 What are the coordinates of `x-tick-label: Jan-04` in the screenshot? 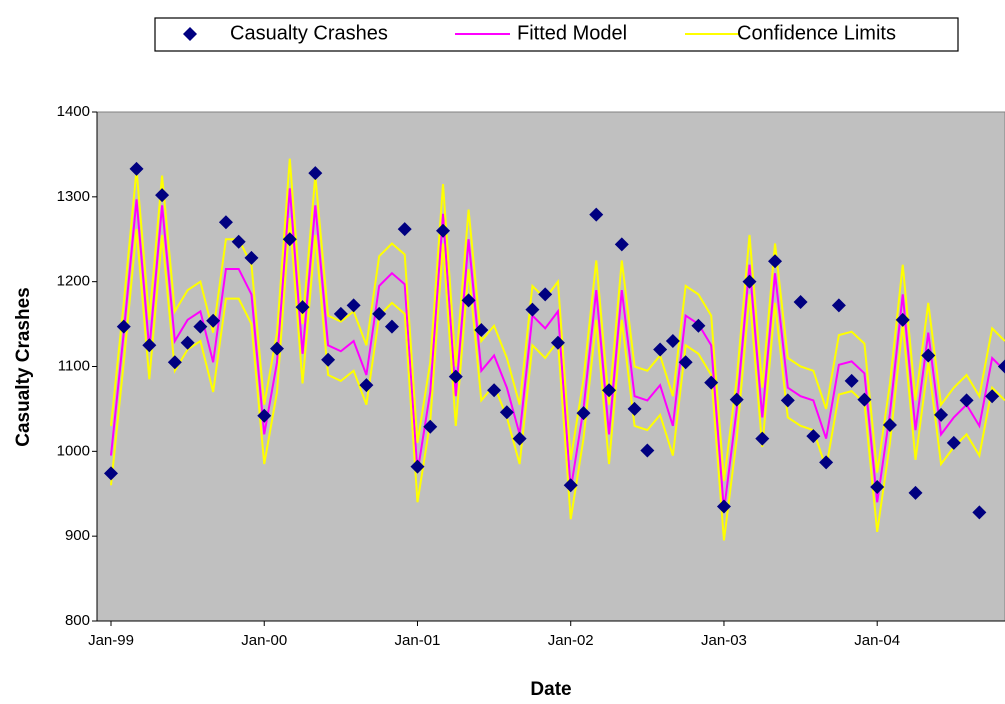 It's located at (877, 640).